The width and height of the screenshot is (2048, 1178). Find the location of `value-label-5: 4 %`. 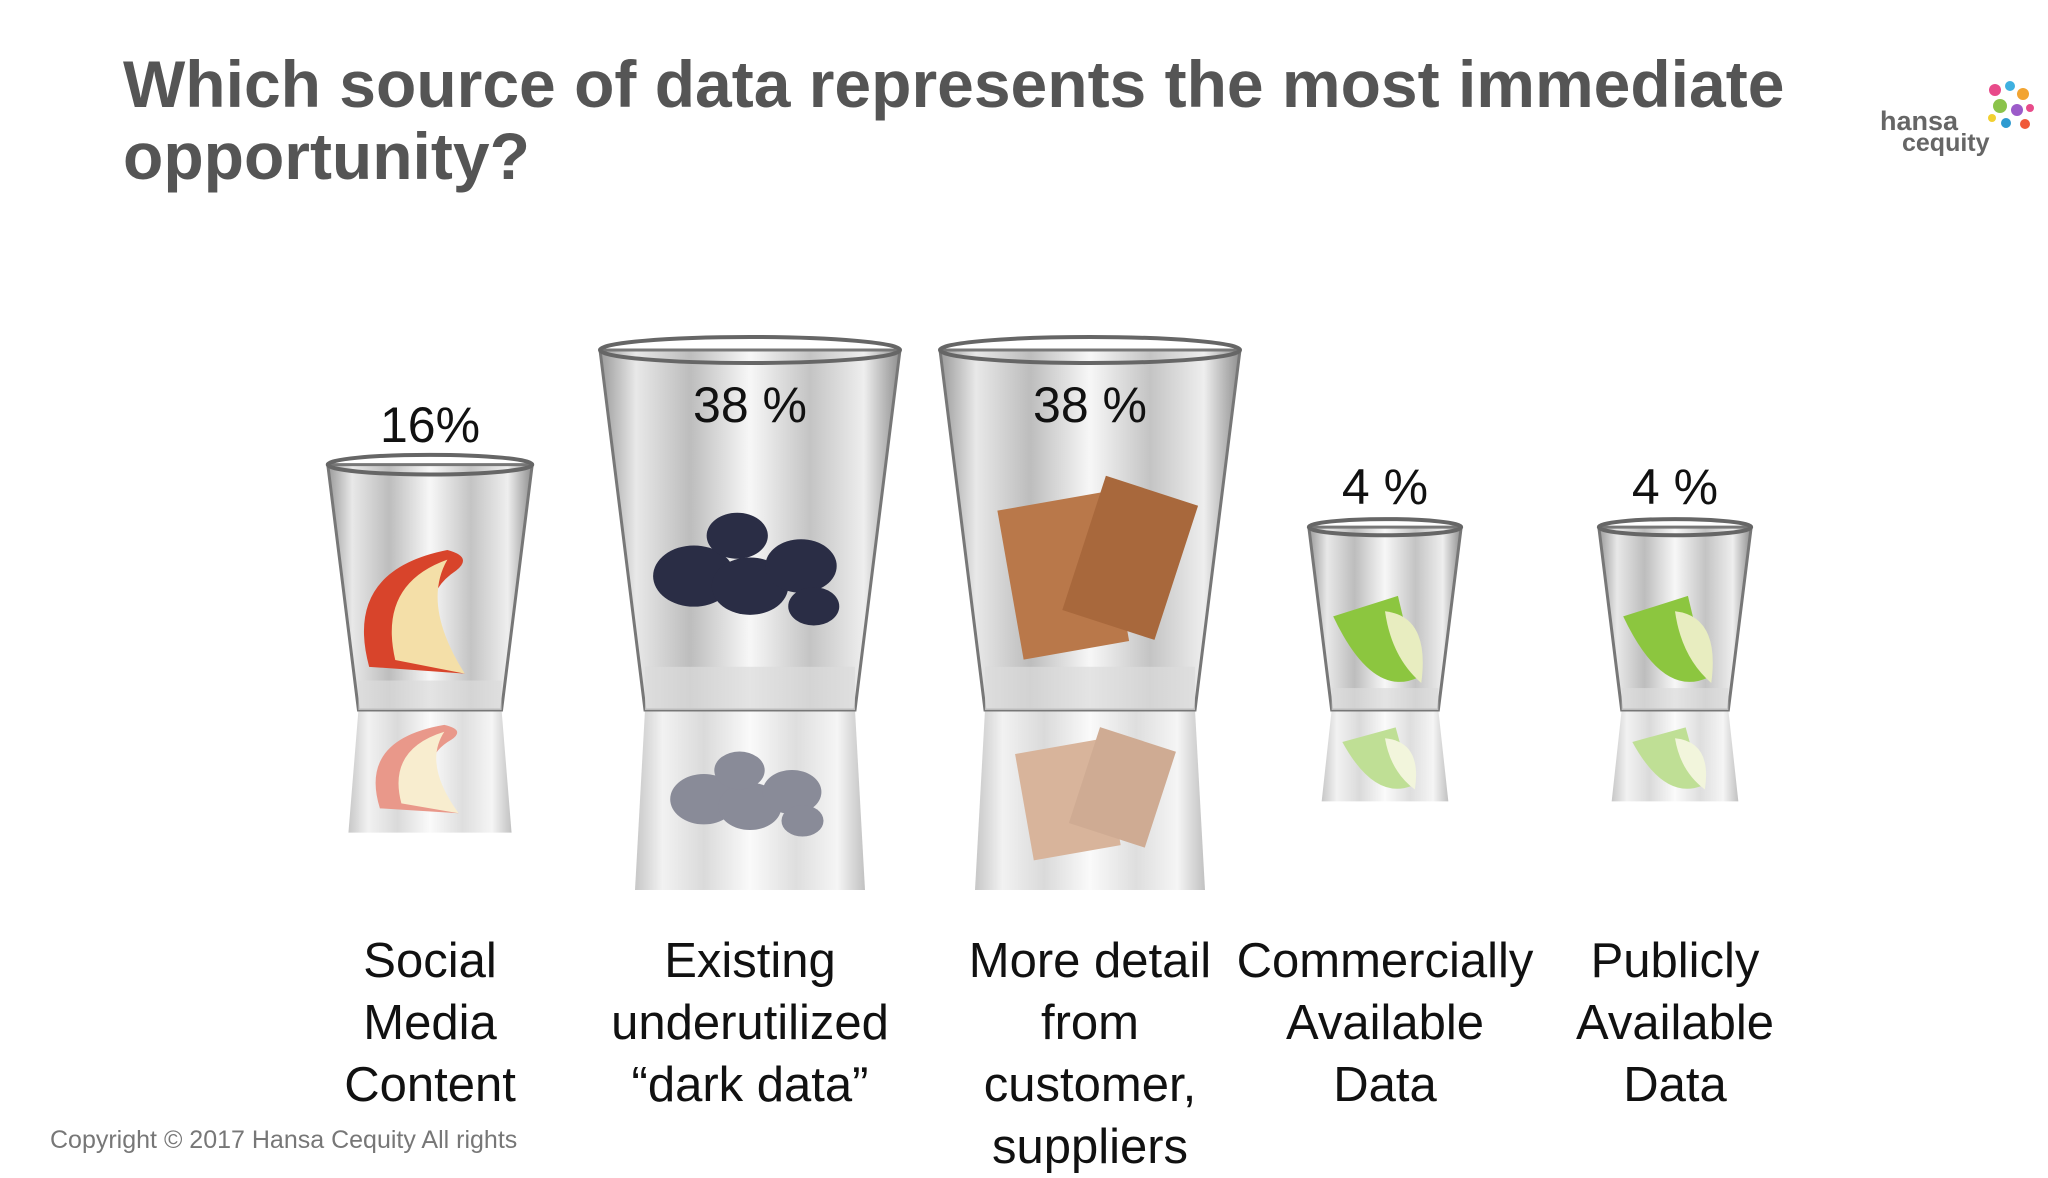

value-label-5: 4 % is located at coordinates (1675, 487).